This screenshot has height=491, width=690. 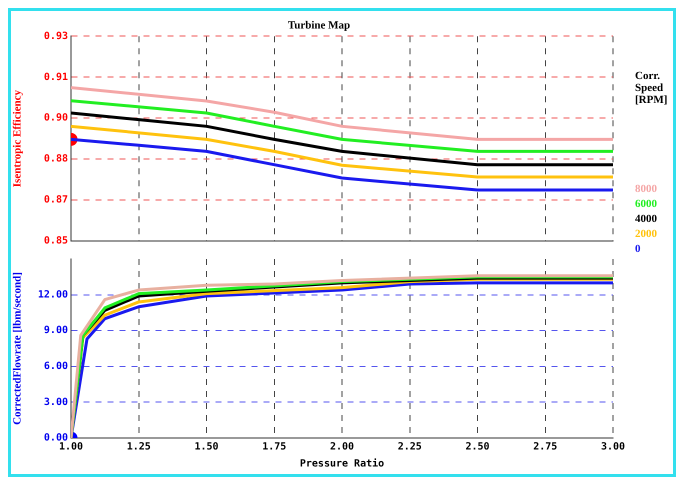 I want to click on y-tick-label: 3.00, so click(x=56, y=402).